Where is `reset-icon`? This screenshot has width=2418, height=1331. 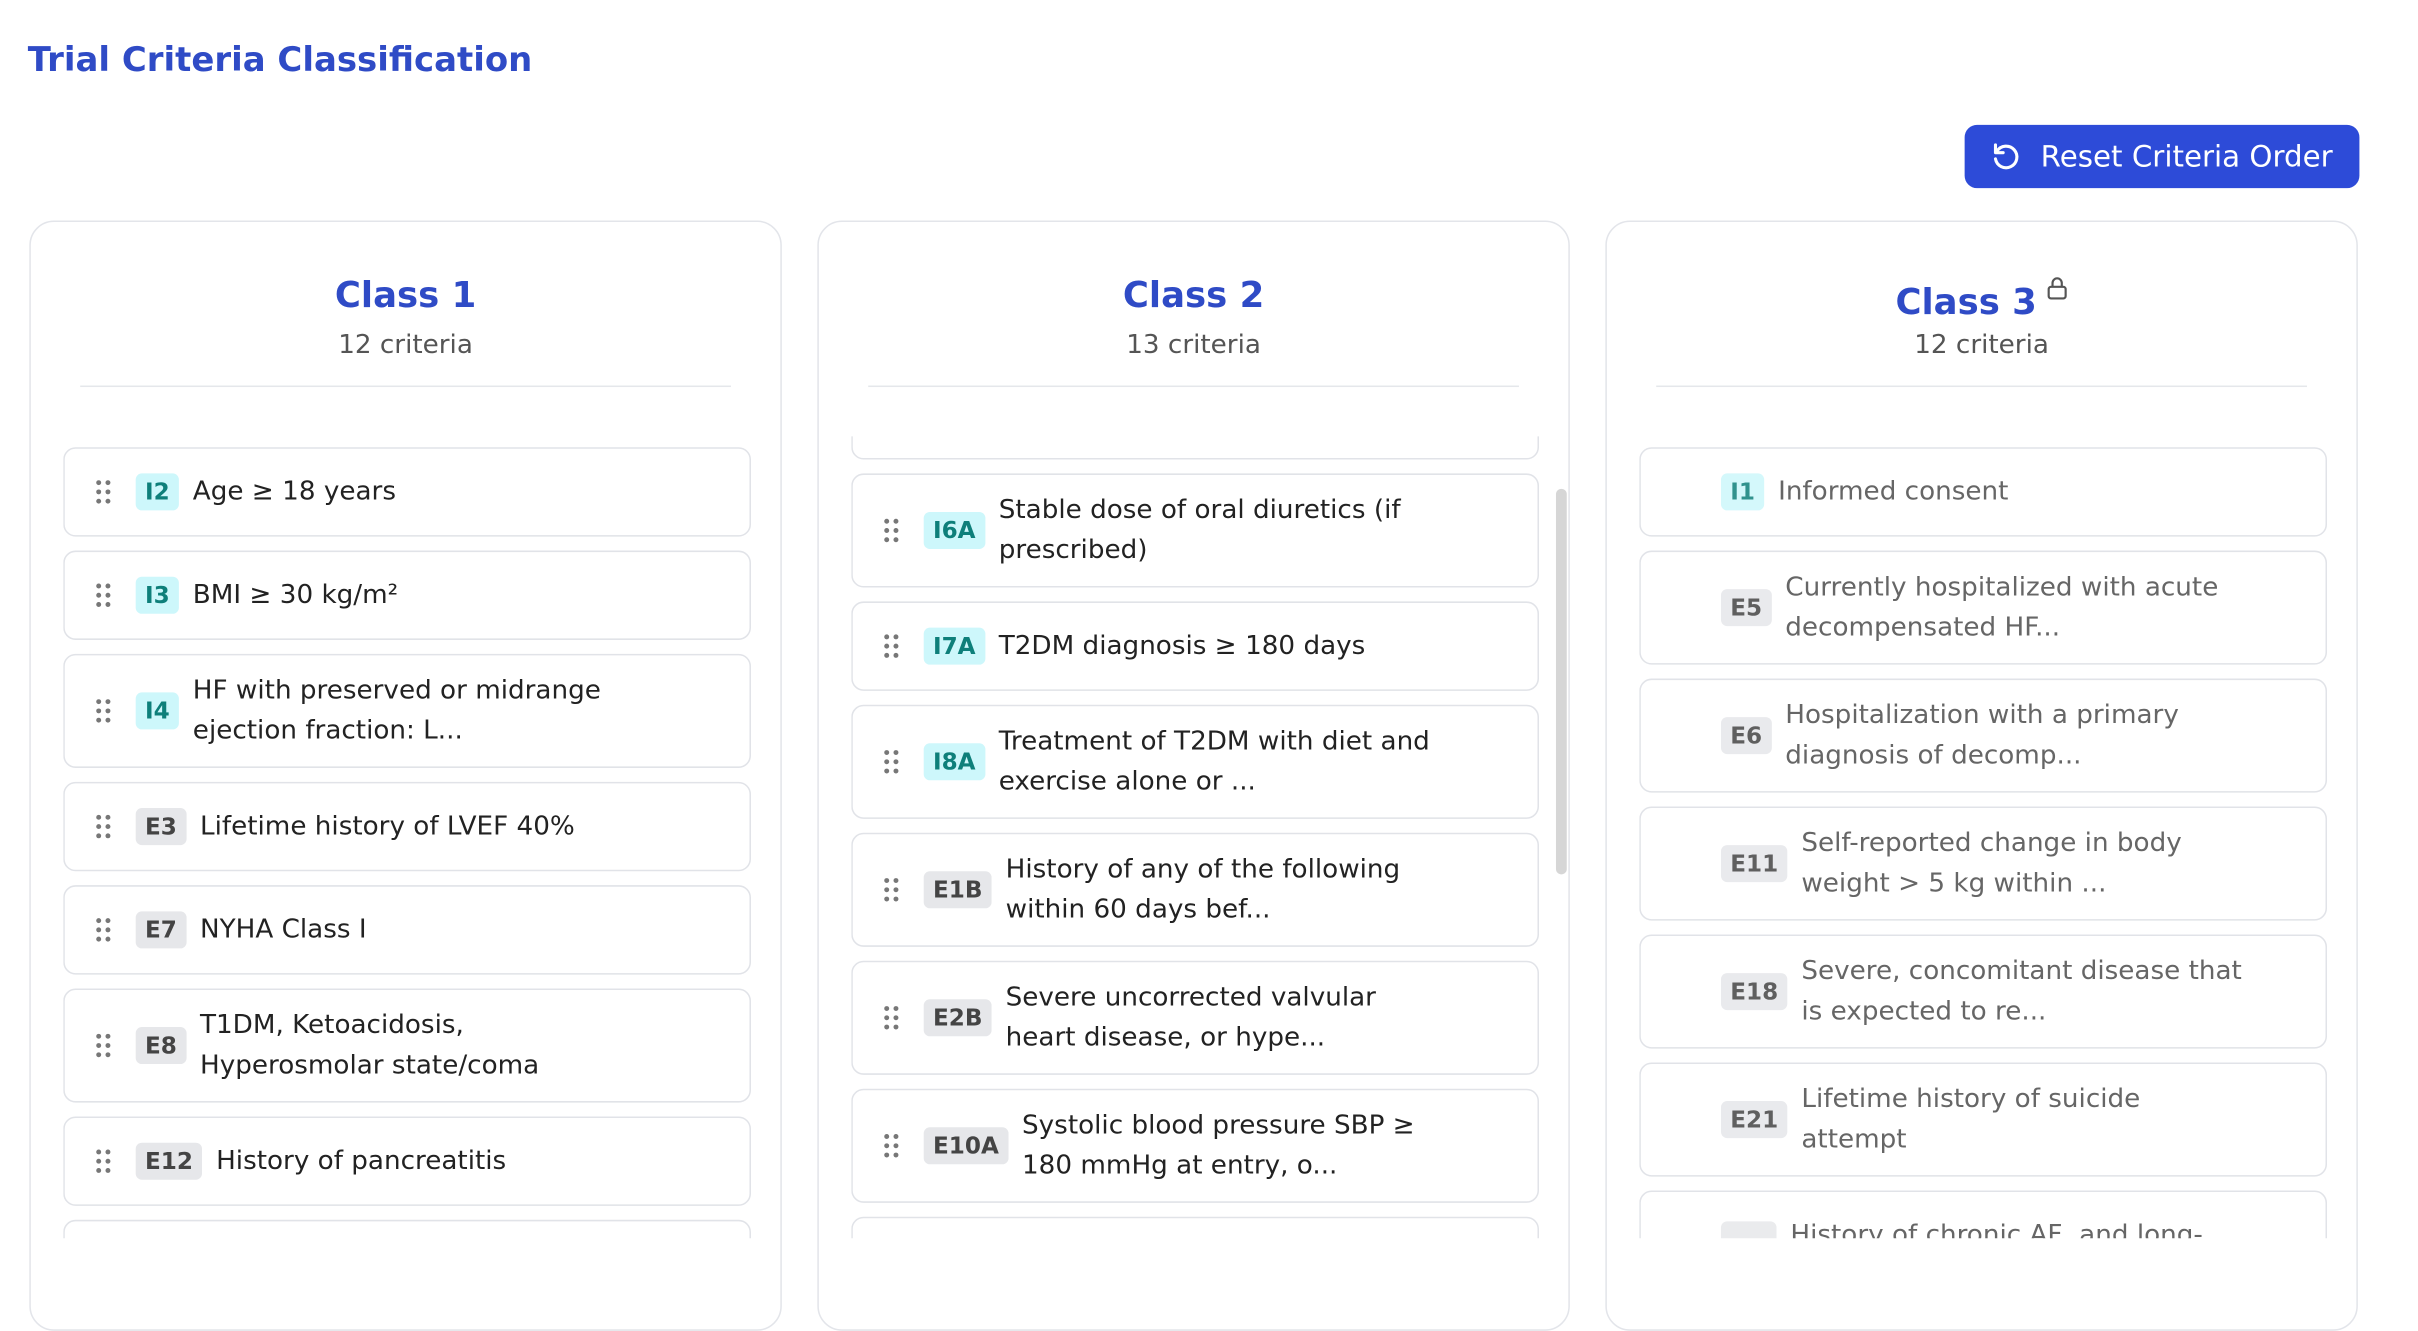
reset-icon is located at coordinates (2006, 155).